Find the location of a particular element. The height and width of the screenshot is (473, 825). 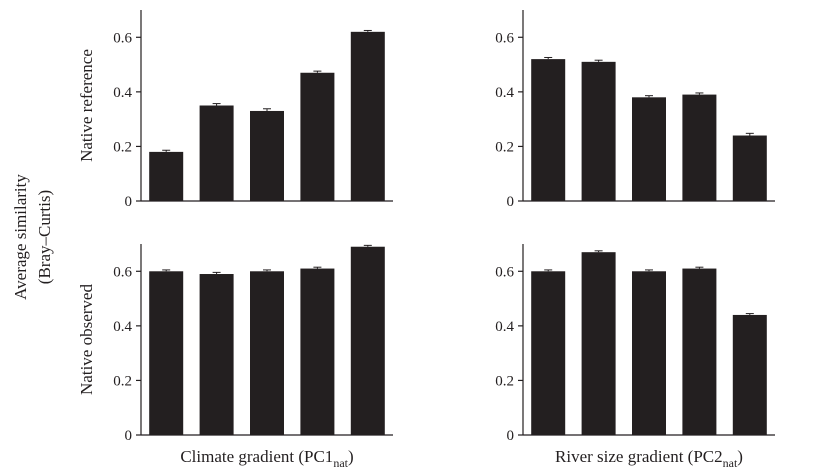

x-axis-label: River size gradient (PC2nat) is located at coordinates (649, 458).